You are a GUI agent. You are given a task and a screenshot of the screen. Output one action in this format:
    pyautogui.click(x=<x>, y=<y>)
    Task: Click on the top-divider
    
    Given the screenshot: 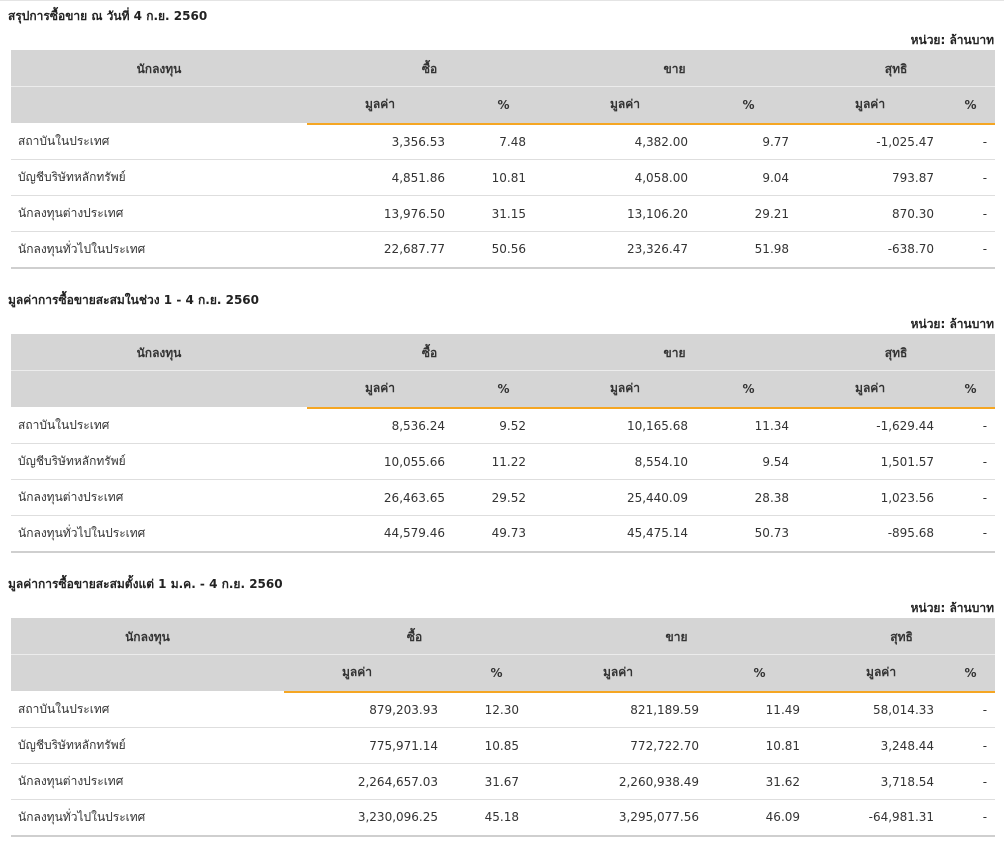 What is the action you would take?
    pyautogui.click(x=502, y=0)
    